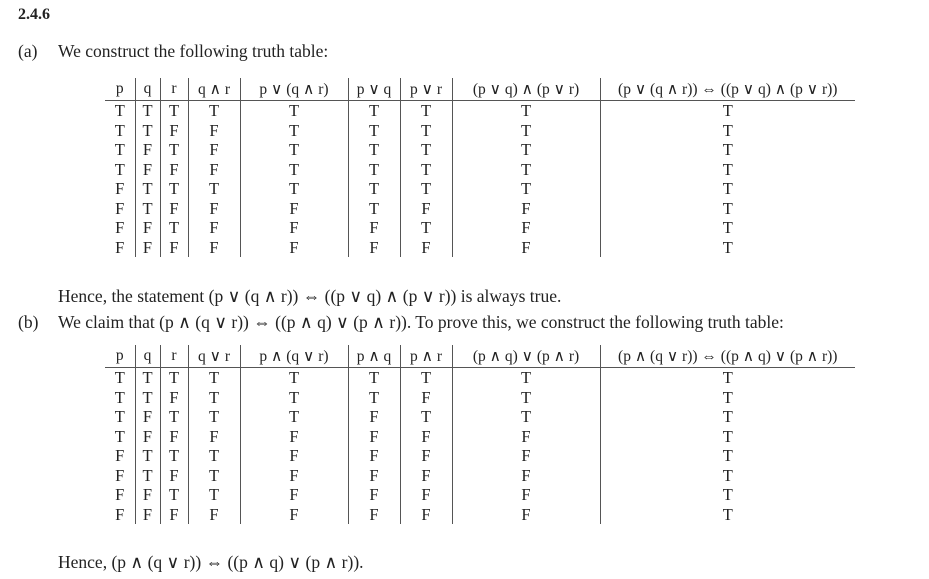  Describe the element at coordinates (293, 89) in the screenshot. I see `column-header: p ∨ (q ∧ r)` at that location.